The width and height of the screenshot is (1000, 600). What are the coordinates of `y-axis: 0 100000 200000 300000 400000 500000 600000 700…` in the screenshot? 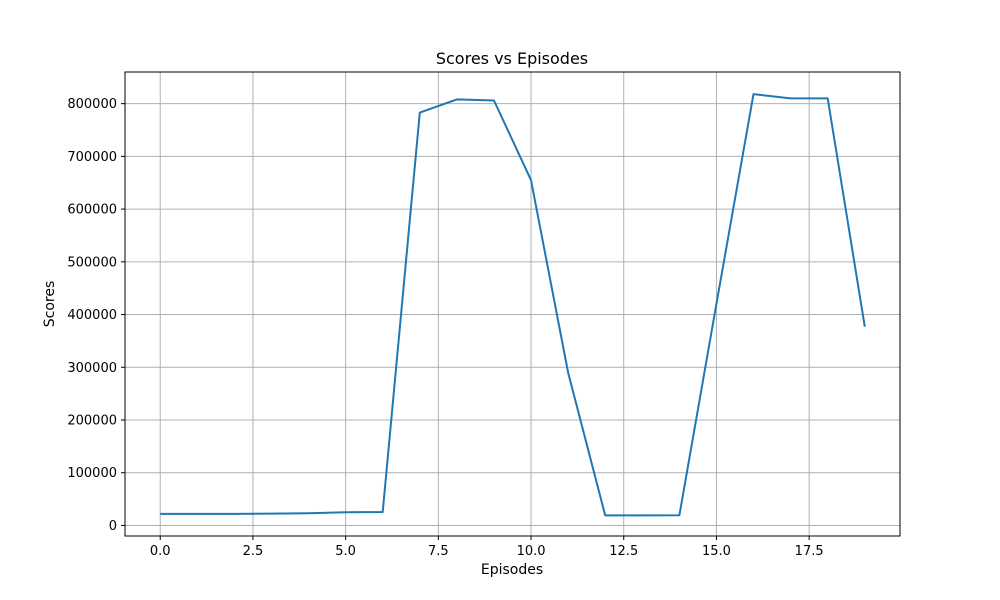 It's located at (96, 315).